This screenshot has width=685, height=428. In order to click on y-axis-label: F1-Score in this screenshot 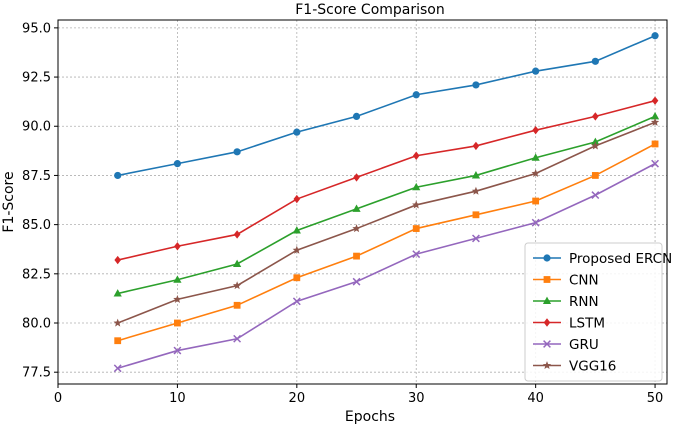, I will do `click(9, 201)`.